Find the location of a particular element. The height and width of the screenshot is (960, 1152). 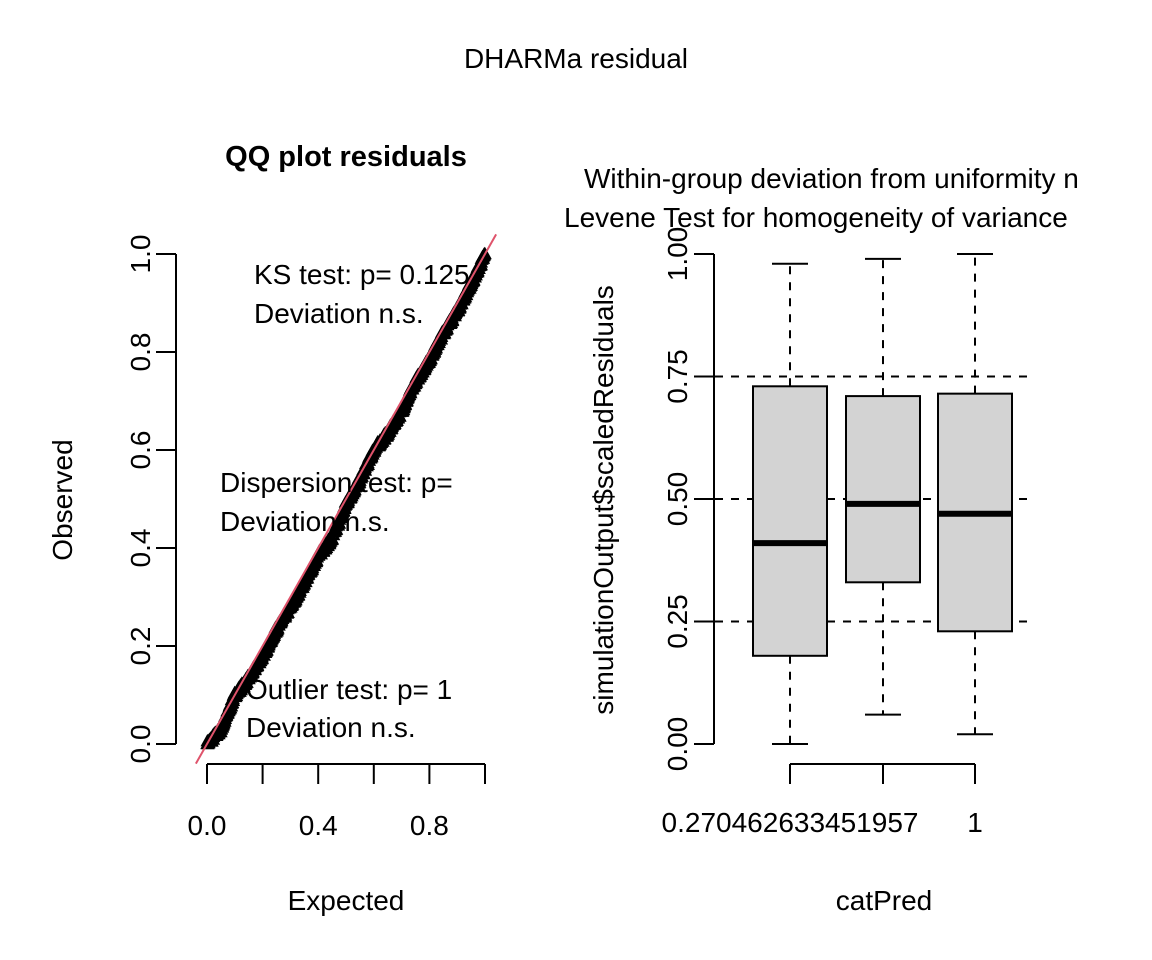

qq-y-tick-label: 0.6 is located at coordinates (140, 450).